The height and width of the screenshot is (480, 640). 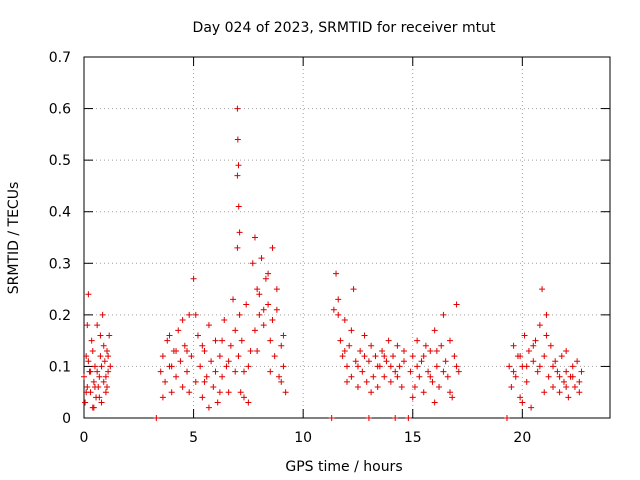 What do you see at coordinates (60, 264) in the screenshot?
I see `y-tick-label: 0.3` at bounding box center [60, 264].